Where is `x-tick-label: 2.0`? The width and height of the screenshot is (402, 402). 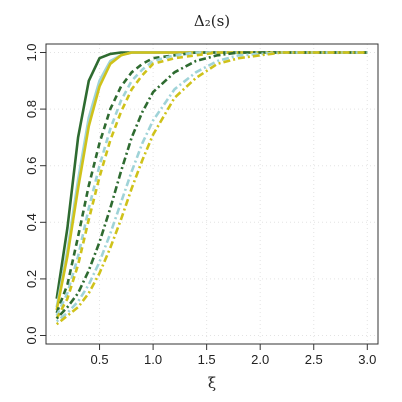 x-tick-label: 2.0 is located at coordinates (260, 359).